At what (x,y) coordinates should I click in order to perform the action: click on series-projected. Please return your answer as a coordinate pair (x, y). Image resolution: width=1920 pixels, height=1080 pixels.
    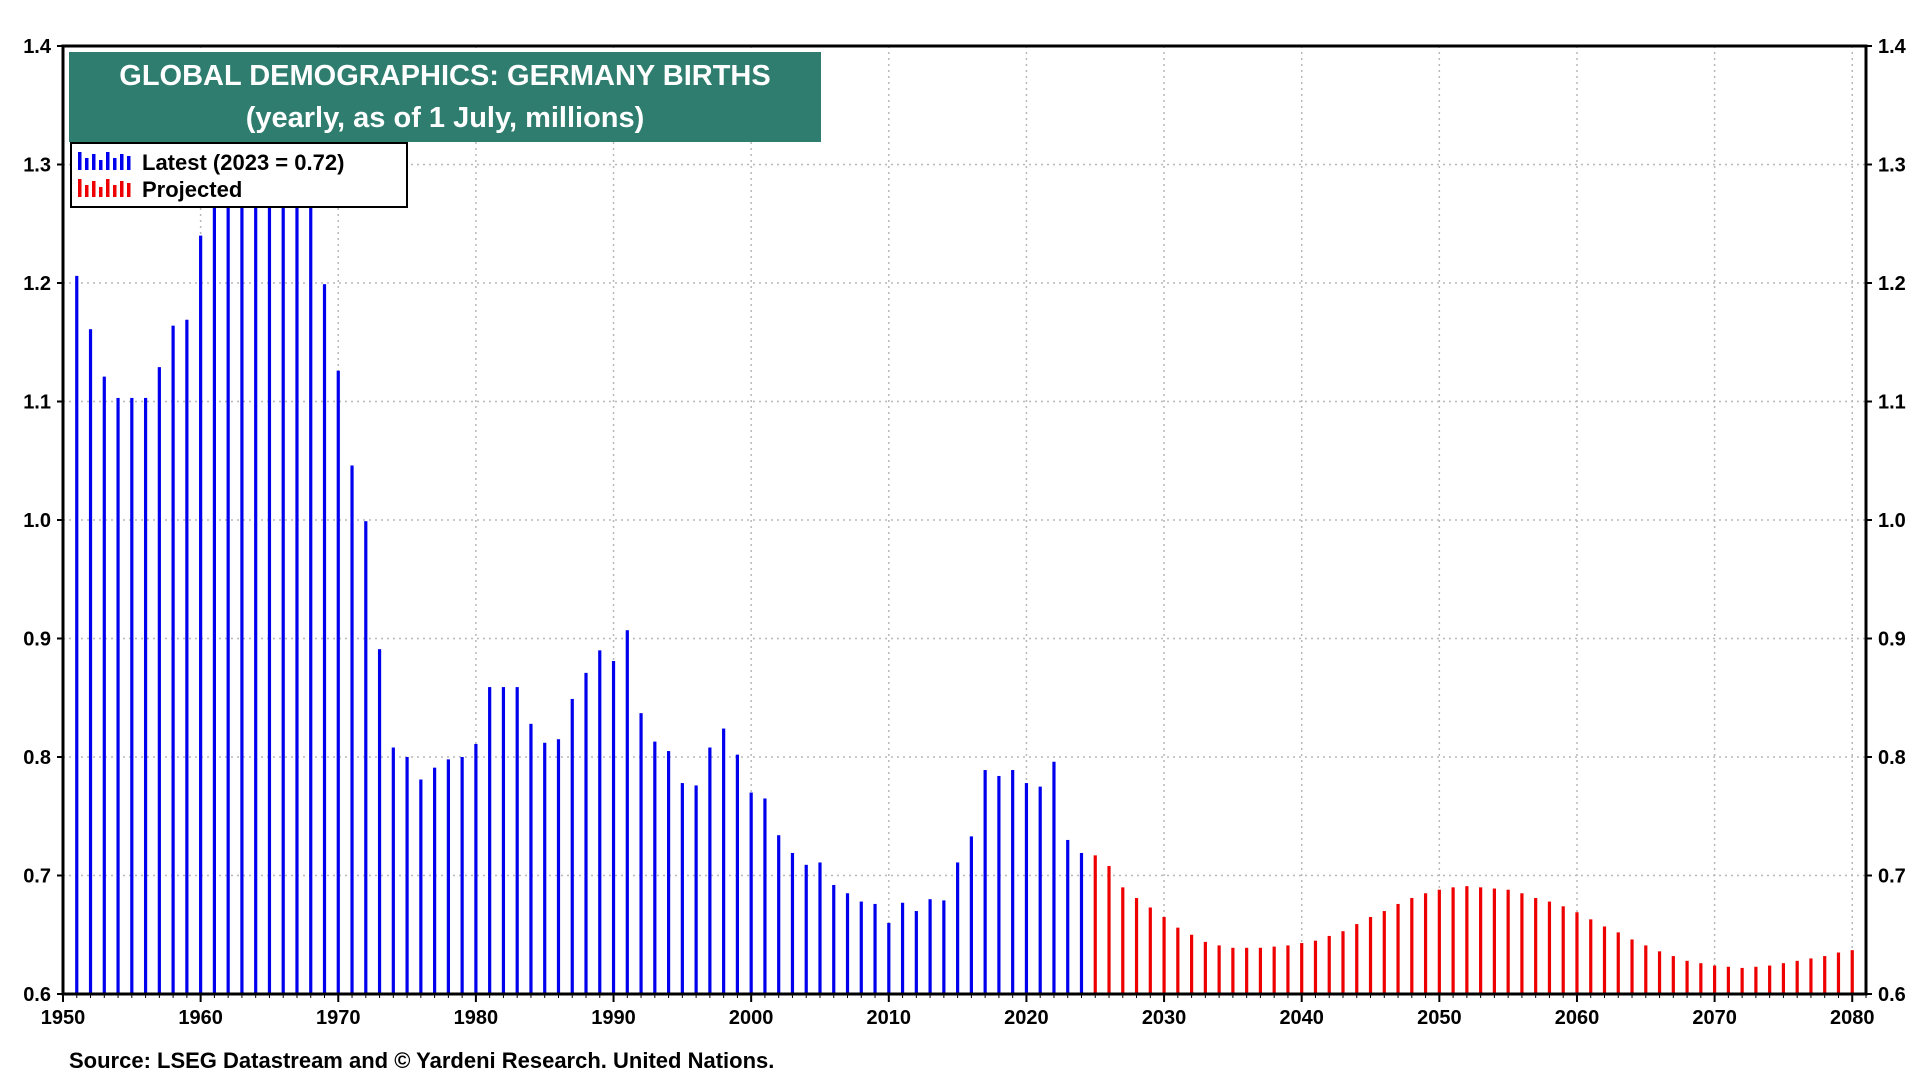
    Looking at the image, I should click on (1473, 924).